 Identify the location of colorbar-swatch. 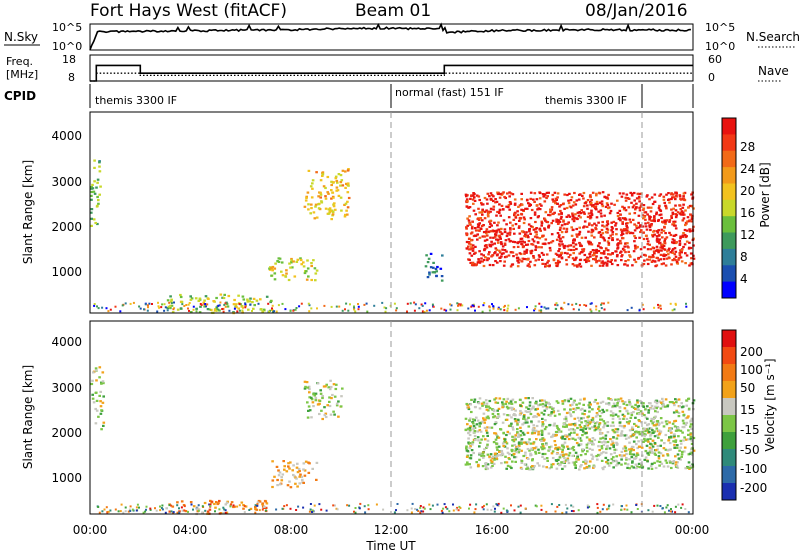
(729, 175).